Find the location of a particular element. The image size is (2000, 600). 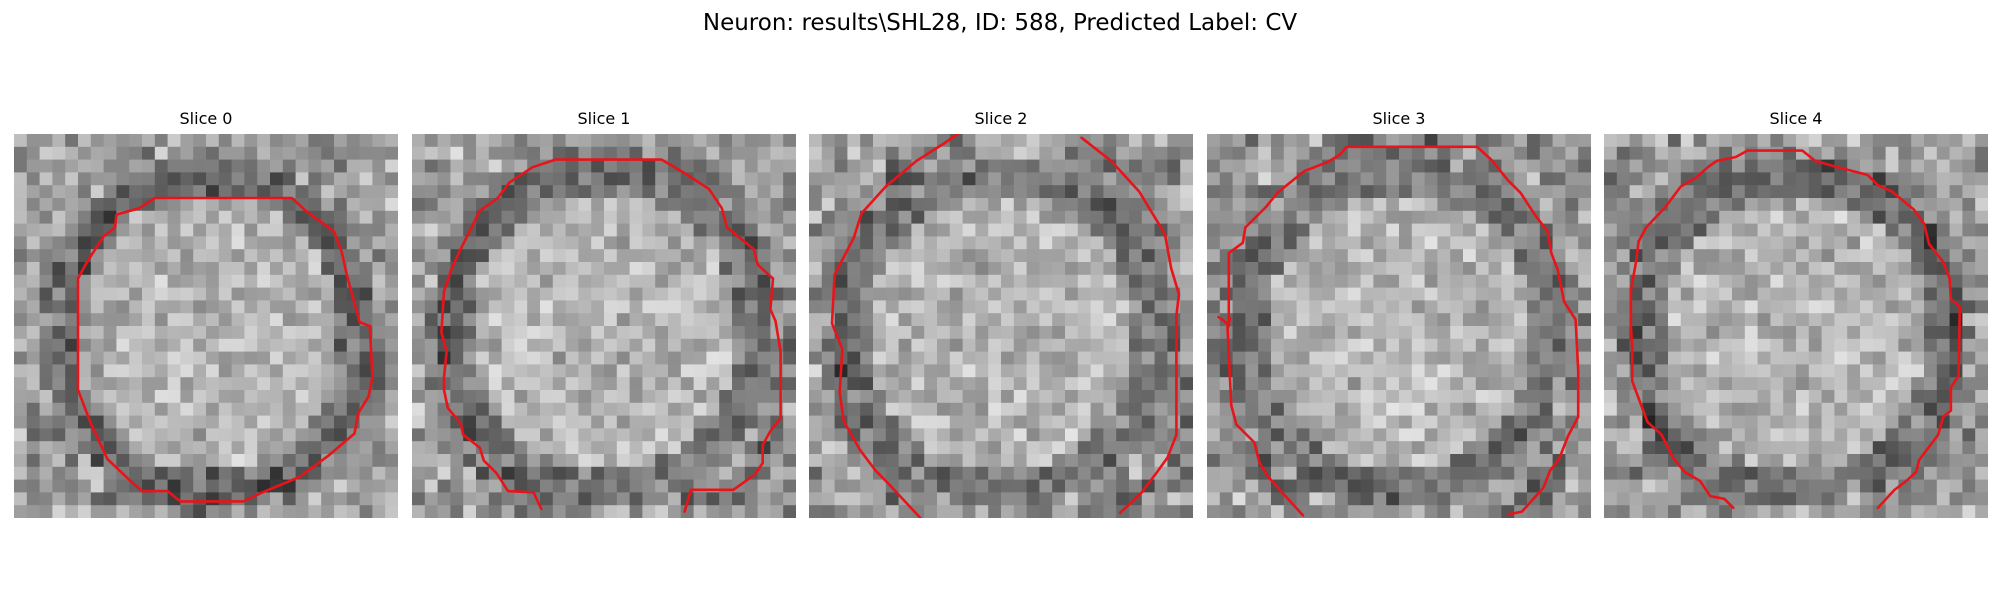

neuron-contour-line is located at coordinates (1799, 329).